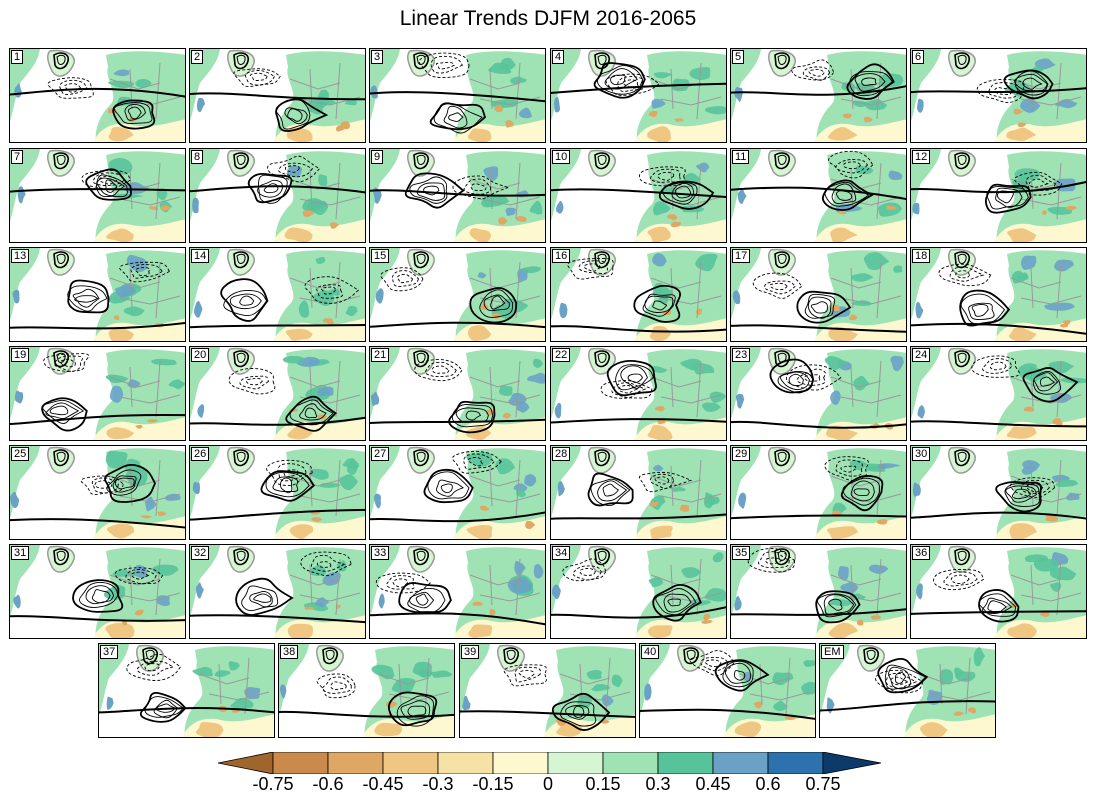  What do you see at coordinates (561, 553) in the screenshot?
I see `panel-label: 34` at bounding box center [561, 553].